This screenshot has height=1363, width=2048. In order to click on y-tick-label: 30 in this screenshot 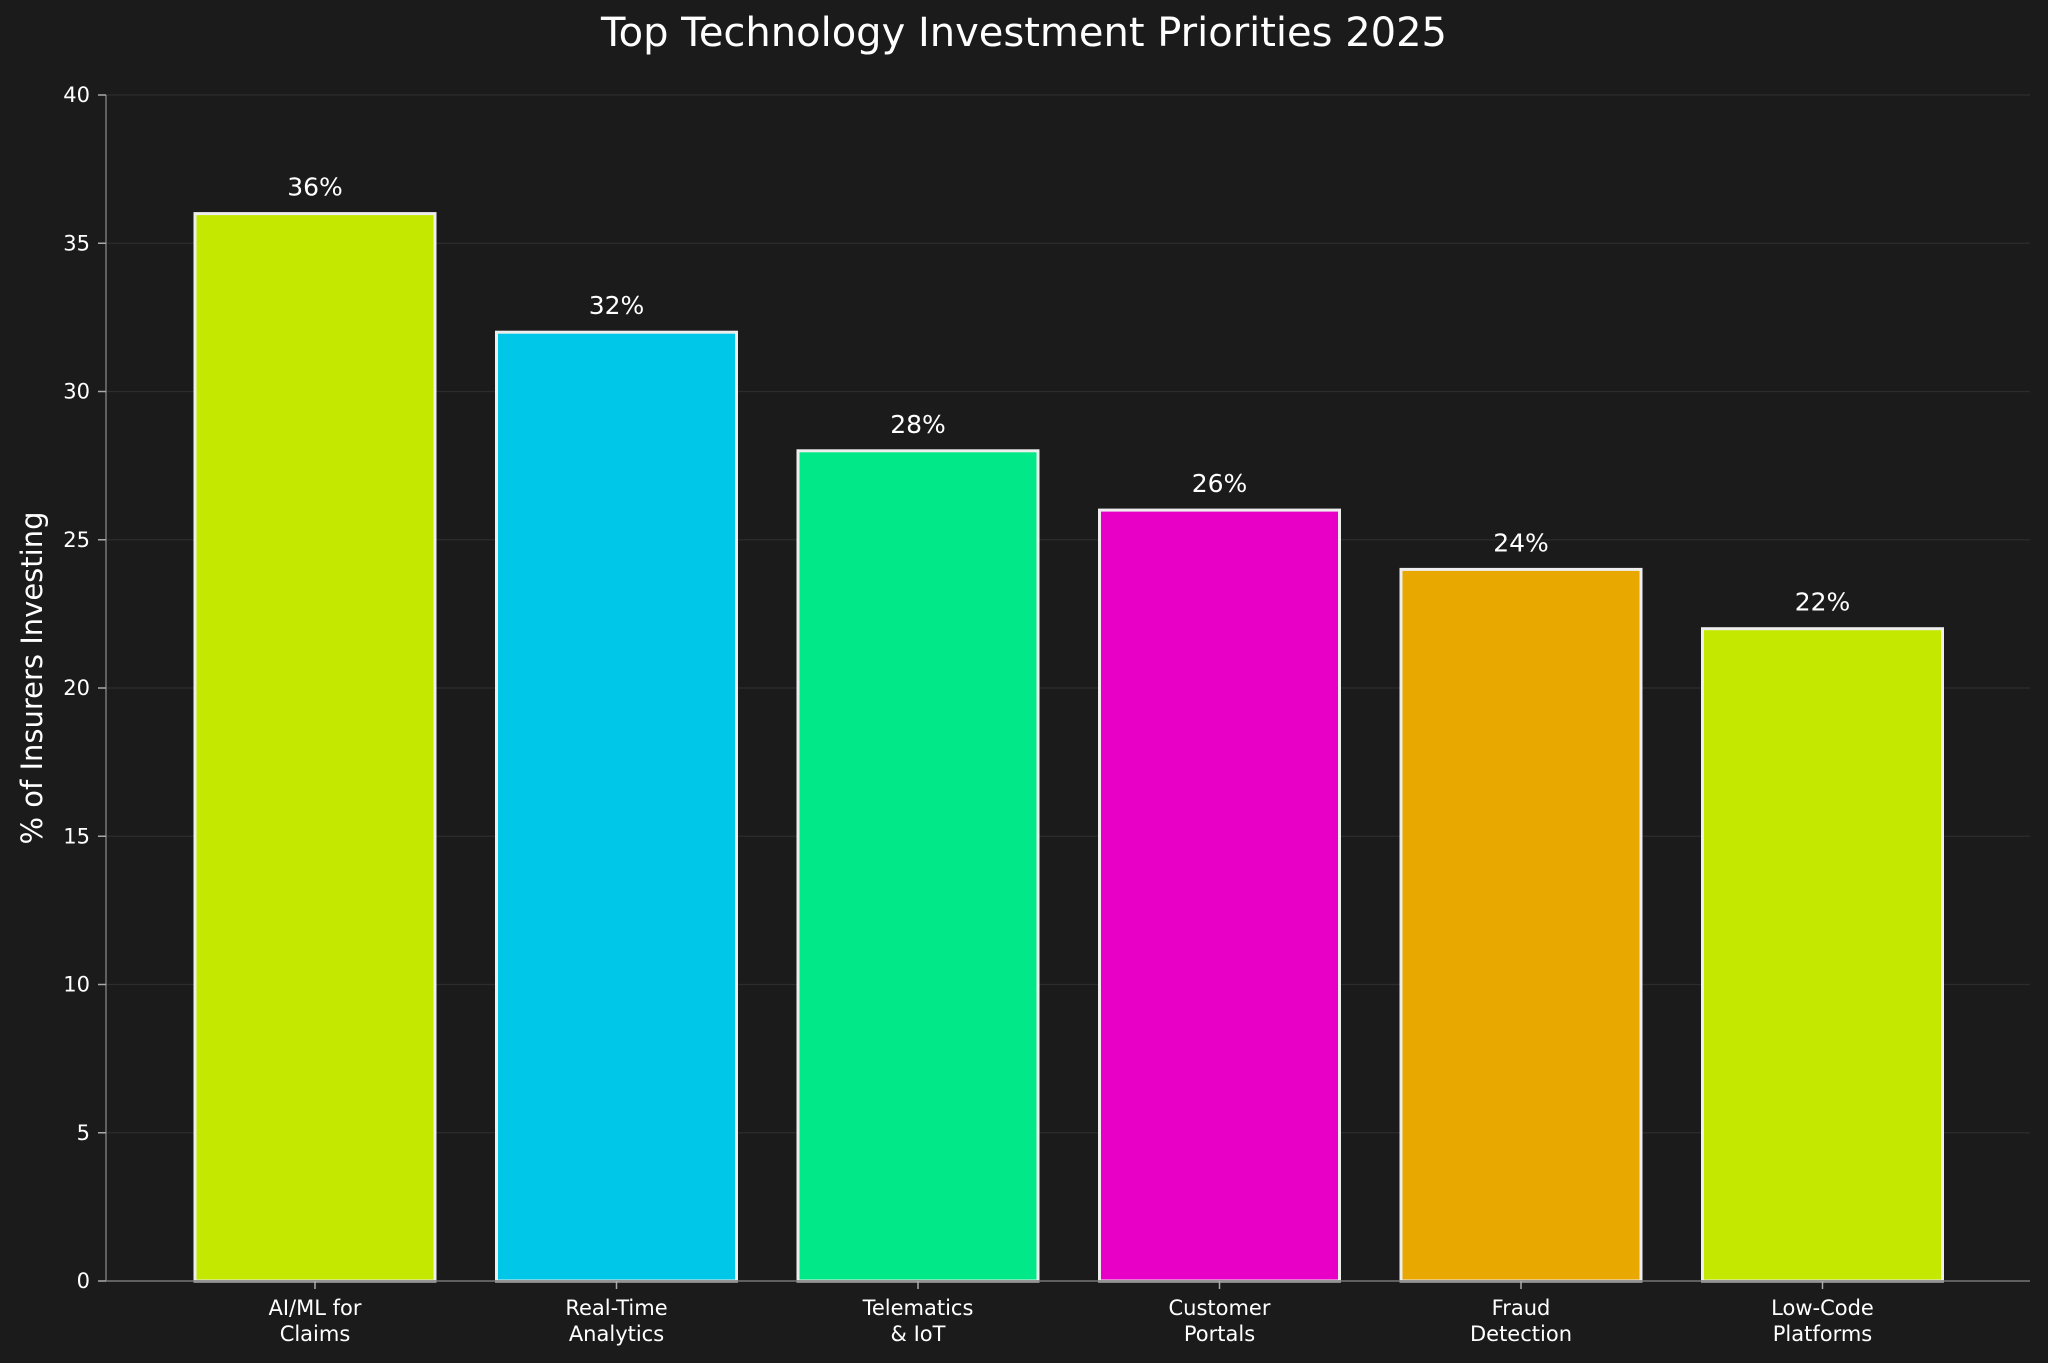, I will do `click(76, 392)`.